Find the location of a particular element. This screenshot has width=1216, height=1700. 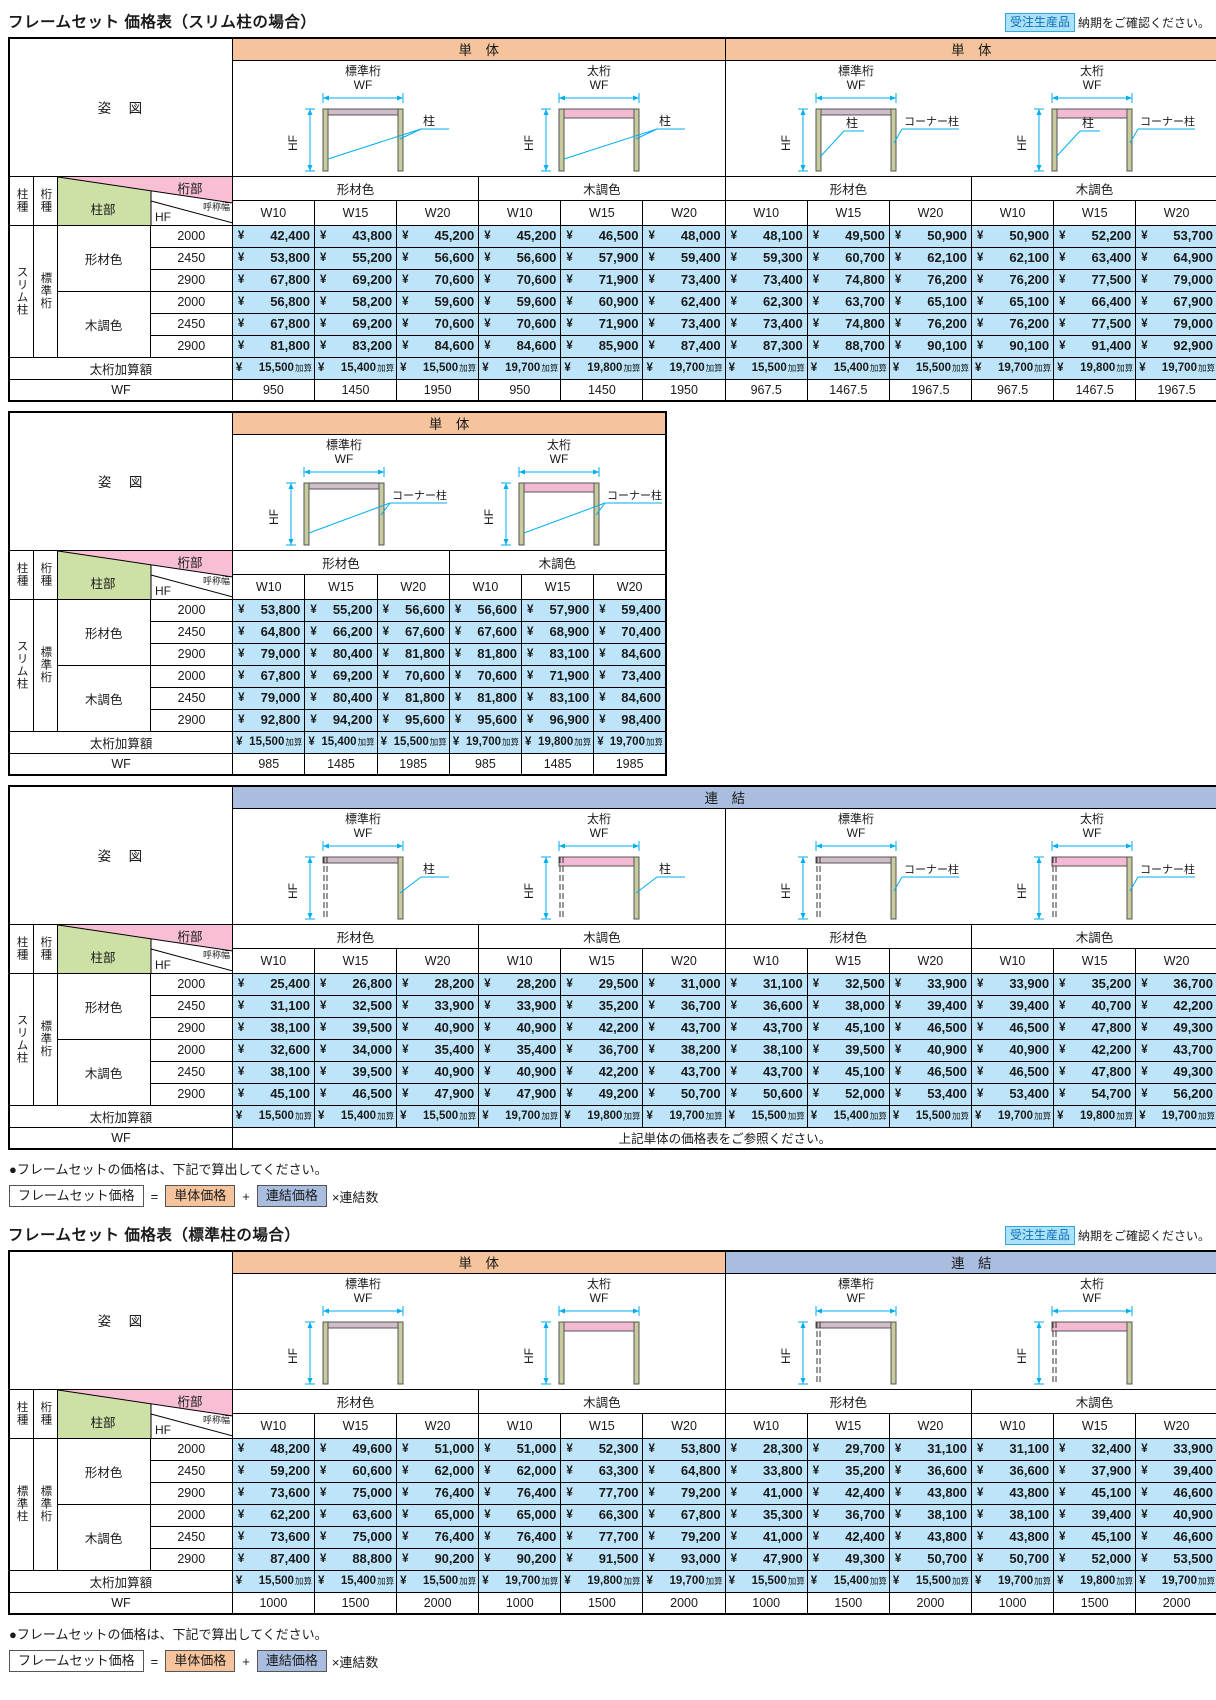

price-cell: ¥53,400 is located at coordinates (930, 1094).